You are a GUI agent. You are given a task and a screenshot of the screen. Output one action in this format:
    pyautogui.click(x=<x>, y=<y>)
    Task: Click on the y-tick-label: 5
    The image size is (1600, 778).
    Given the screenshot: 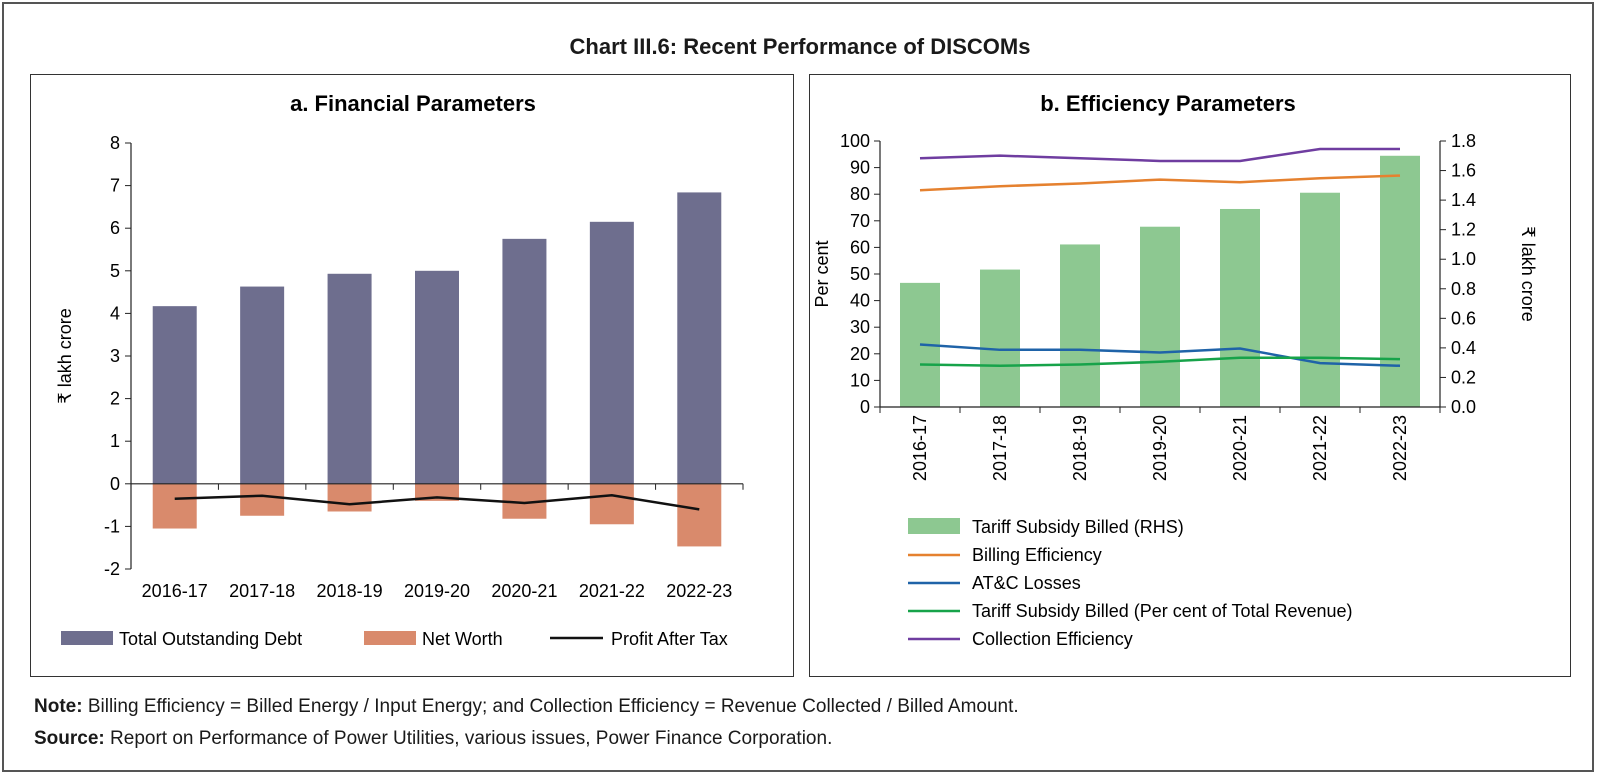 What is the action you would take?
    pyautogui.click(x=115, y=271)
    